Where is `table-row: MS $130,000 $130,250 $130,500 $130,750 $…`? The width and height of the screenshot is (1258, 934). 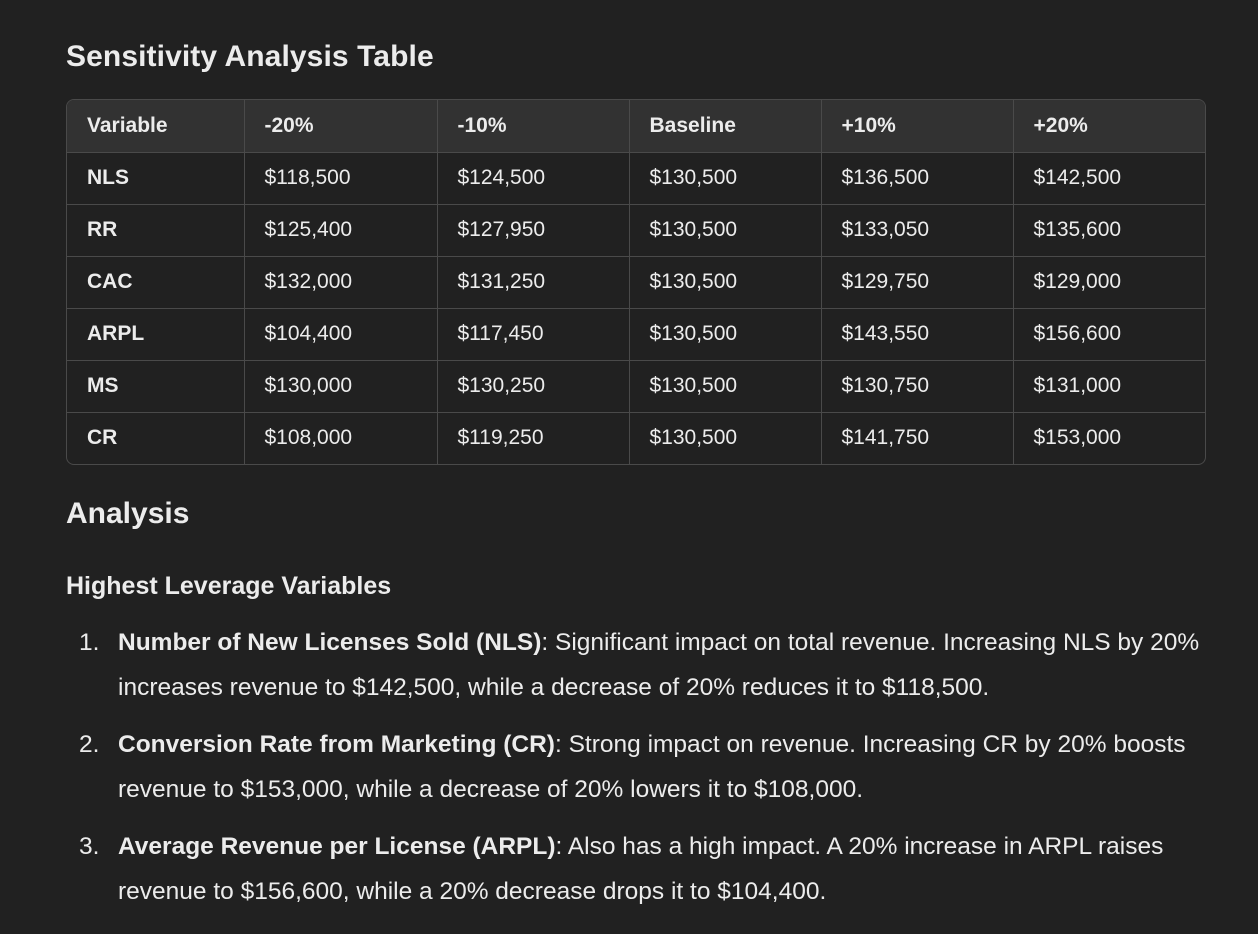 table-row: MS $130,000 $130,250 $130,500 $130,750 $… is located at coordinates (636, 386).